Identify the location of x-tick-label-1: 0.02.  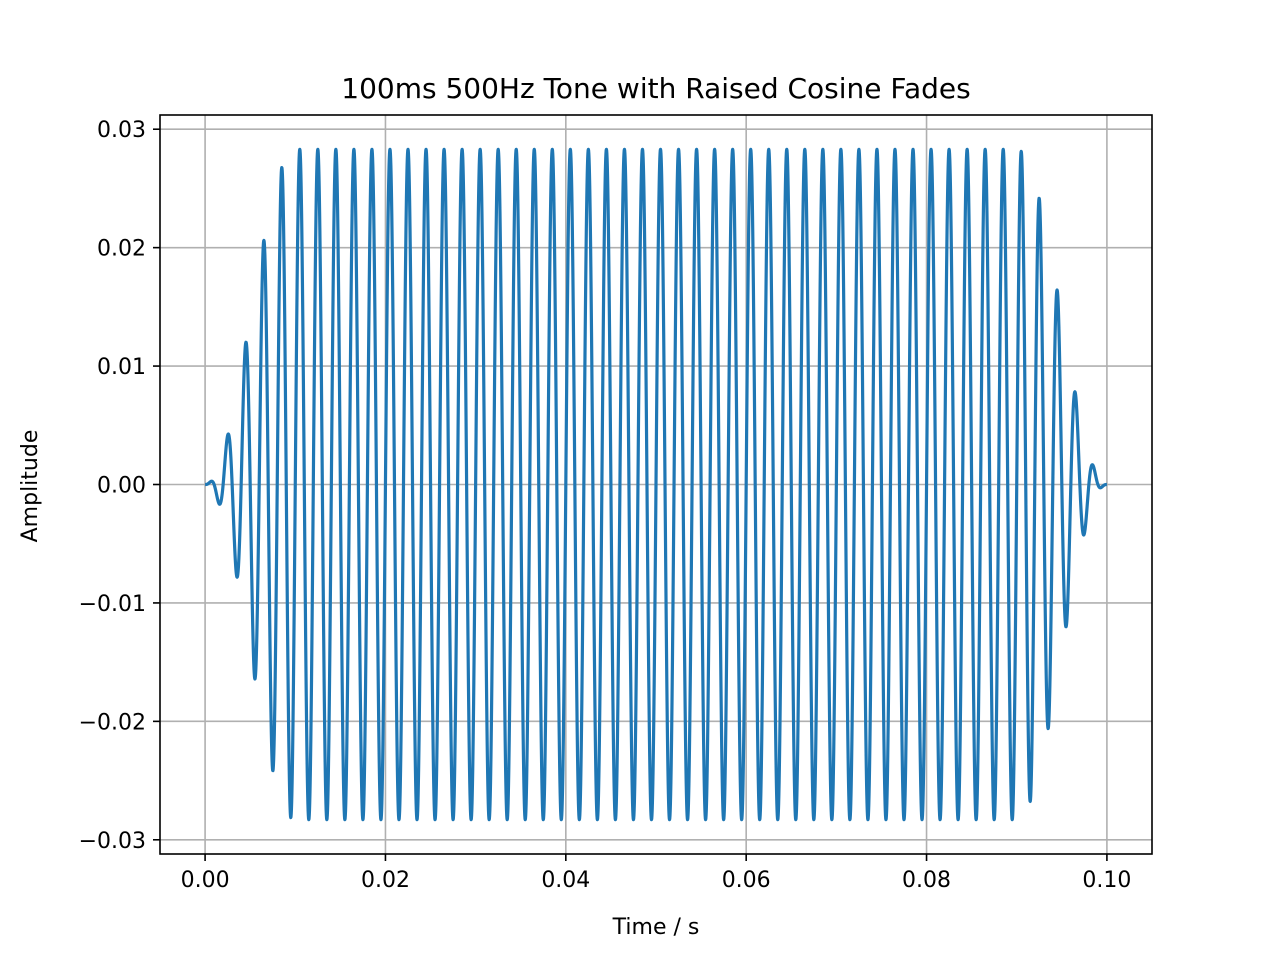
(385, 880).